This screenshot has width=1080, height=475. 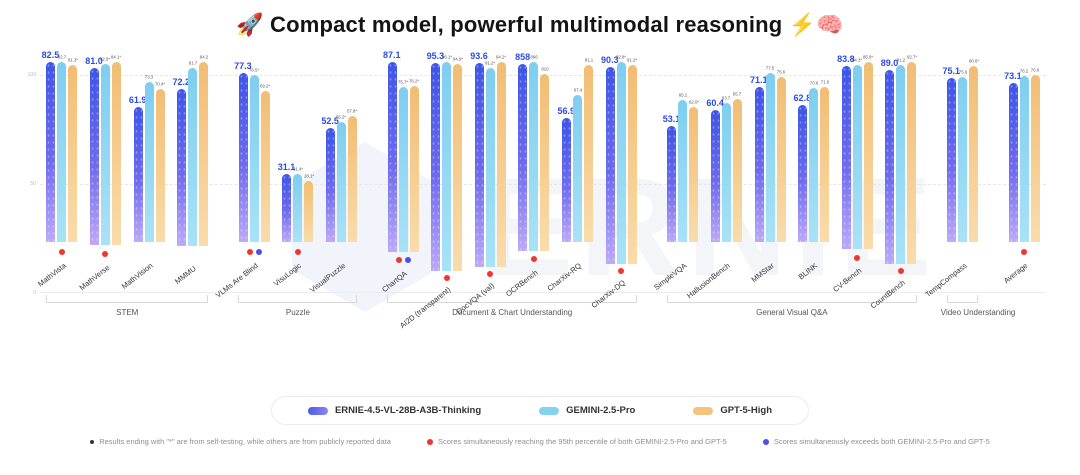 What do you see at coordinates (186, 275) in the screenshot?
I see `benchmark-label: MMMU` at bounding box center [186, 275].